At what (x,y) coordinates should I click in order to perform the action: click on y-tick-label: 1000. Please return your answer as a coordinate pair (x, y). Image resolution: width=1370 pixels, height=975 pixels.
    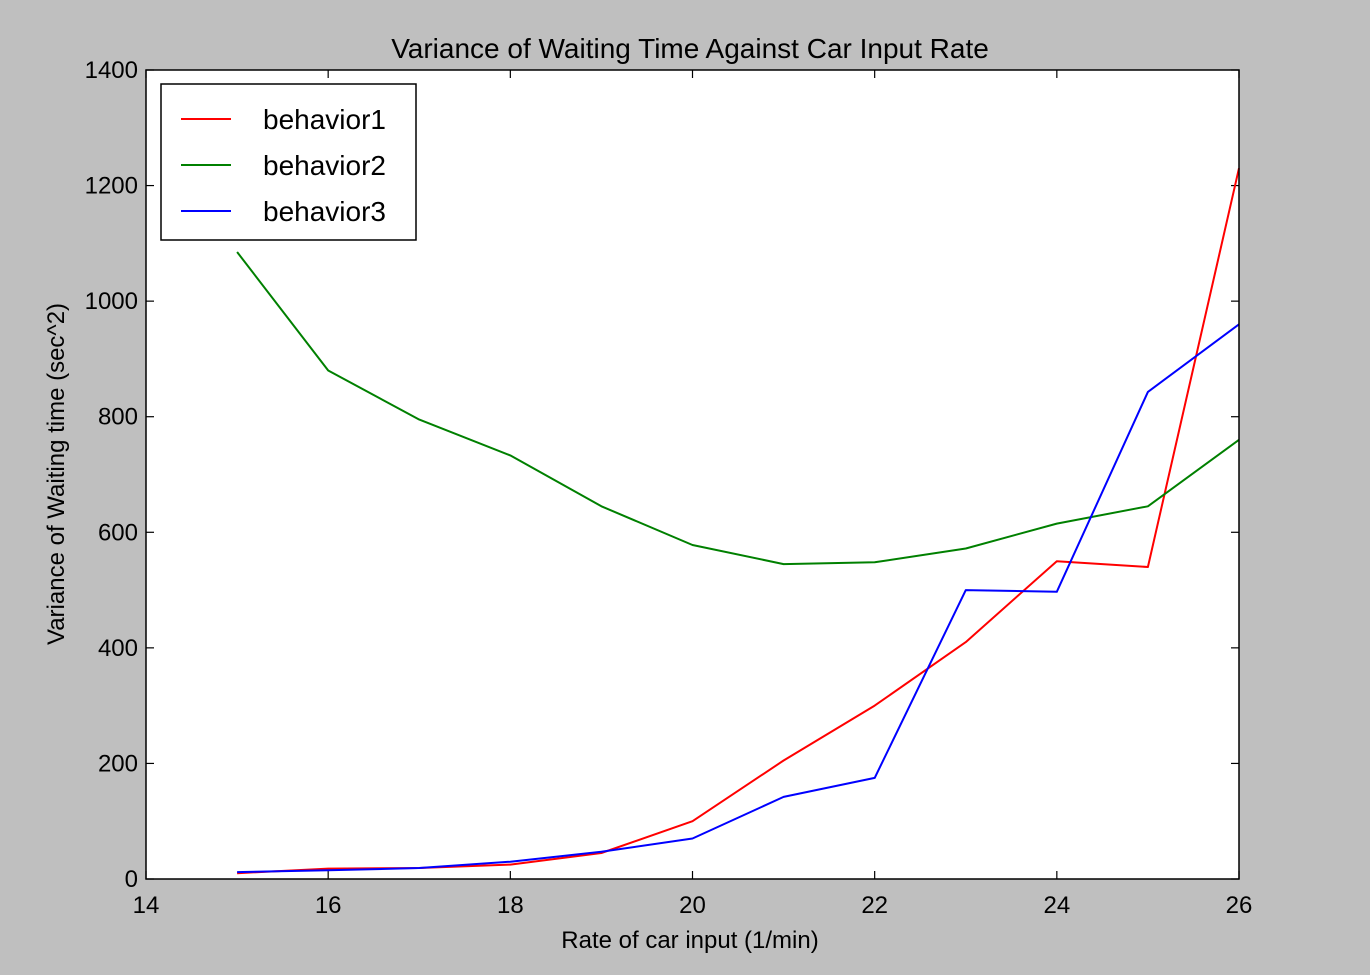
    Looking at the image, I should click on (111, 301).